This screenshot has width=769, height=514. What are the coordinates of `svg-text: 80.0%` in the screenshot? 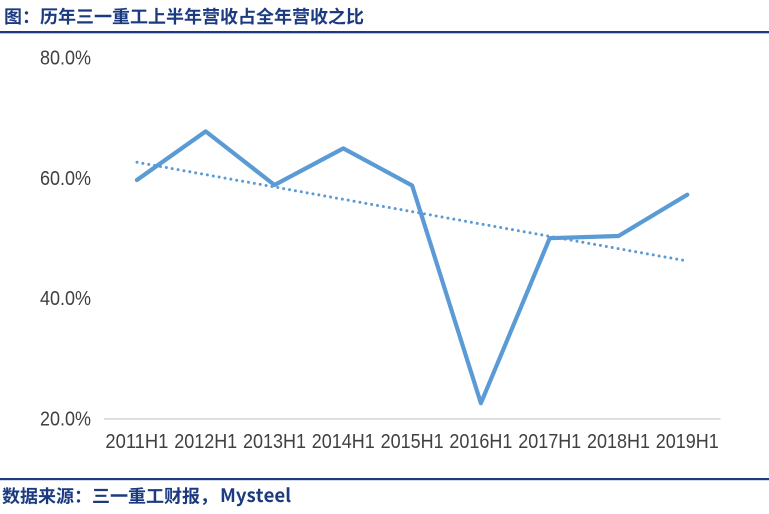 It's located at (65, 59).